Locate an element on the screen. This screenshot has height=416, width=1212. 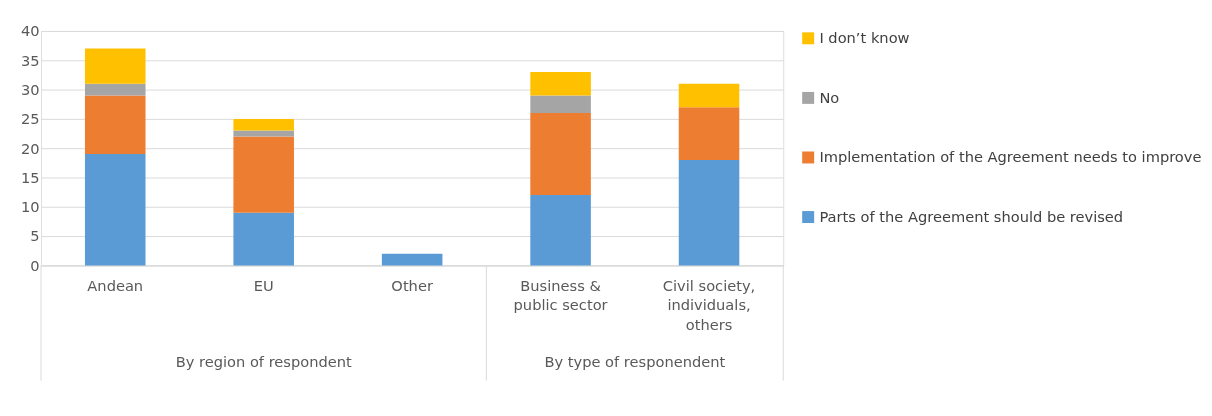
text: By region of respondent is located at coordinates (263, 361).